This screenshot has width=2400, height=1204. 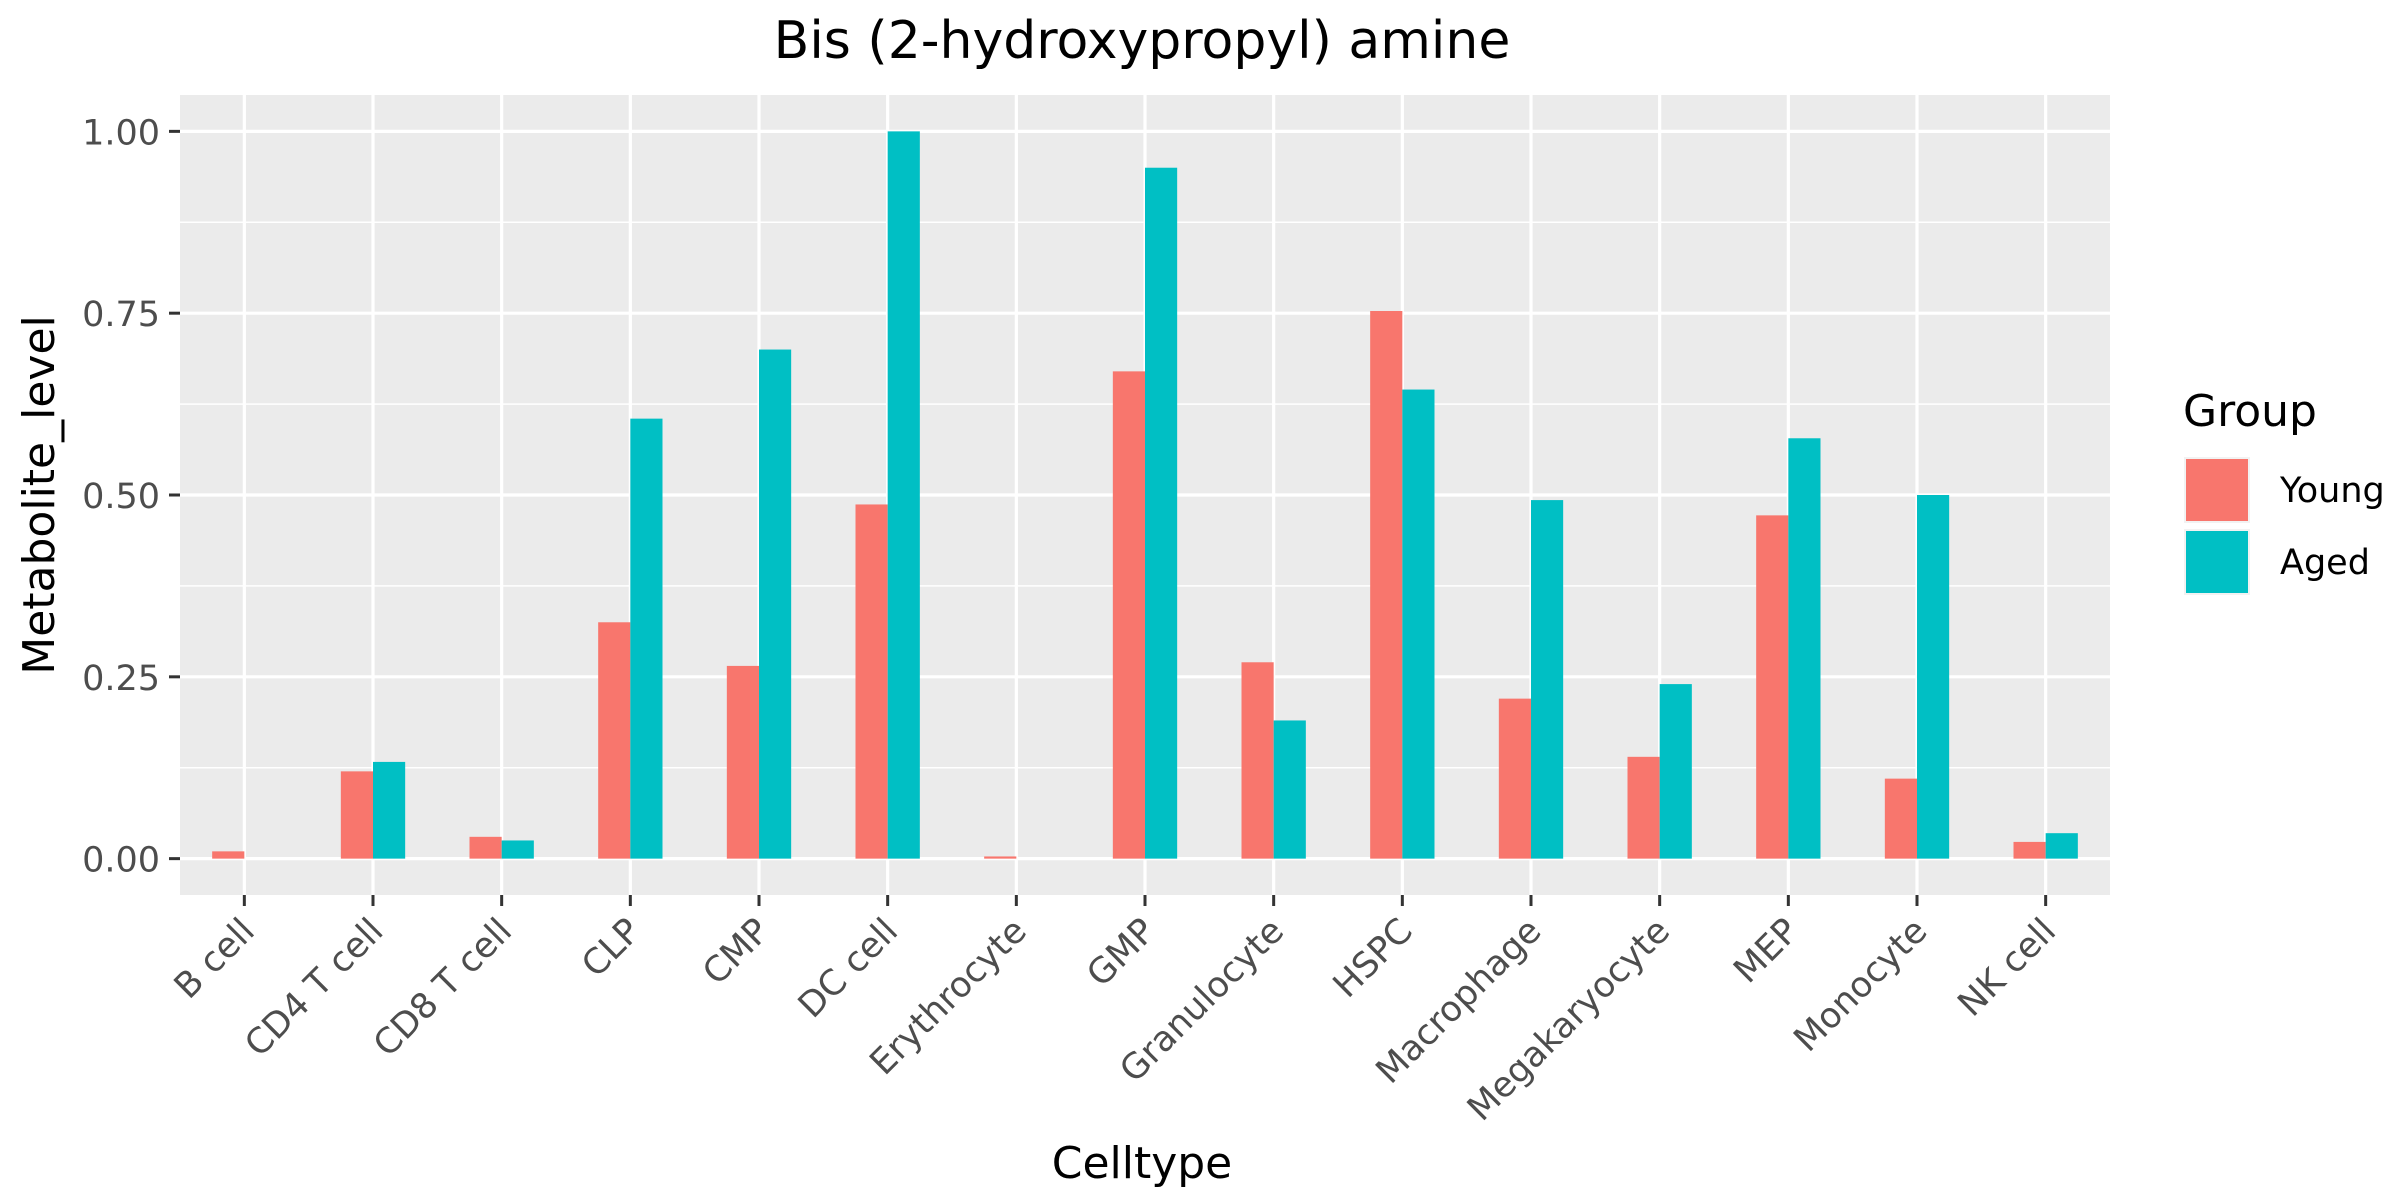 I want to click on bar-young-hspc, so click(x=1386, y=585).